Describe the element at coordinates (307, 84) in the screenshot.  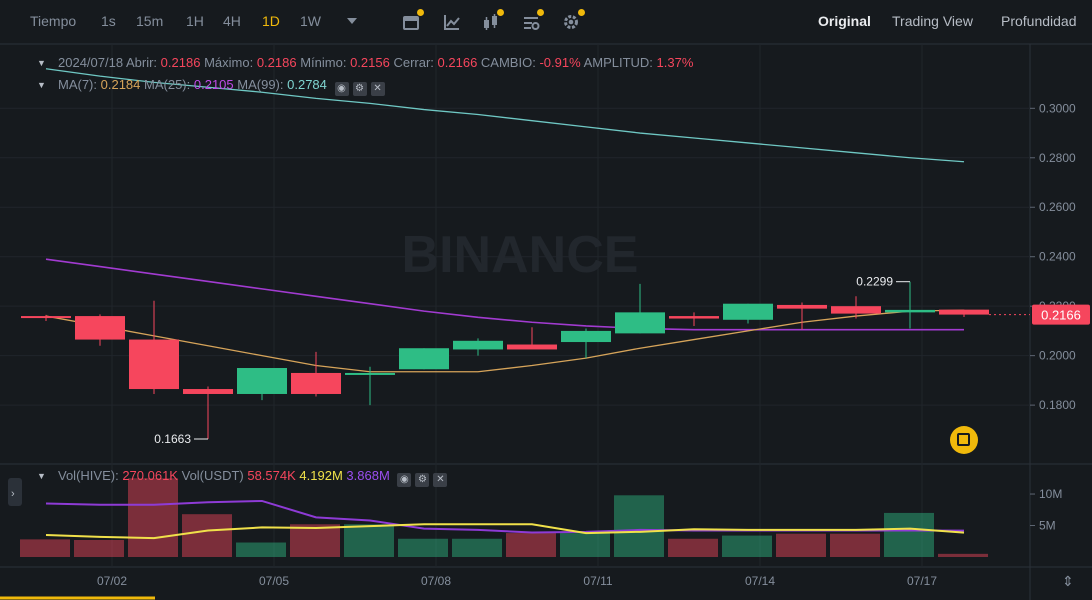
I see `ma99-value: 0.2784` at that location.